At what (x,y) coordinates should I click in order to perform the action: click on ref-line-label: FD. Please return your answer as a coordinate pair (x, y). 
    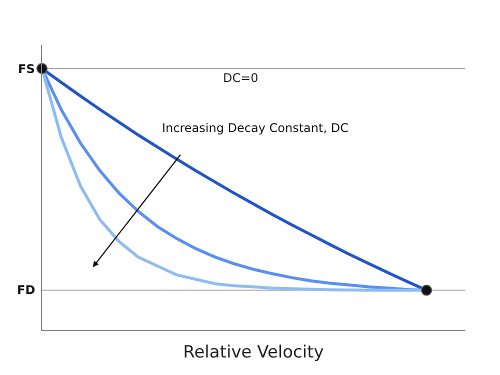
    Looking at the image, I should click on (26, 290).